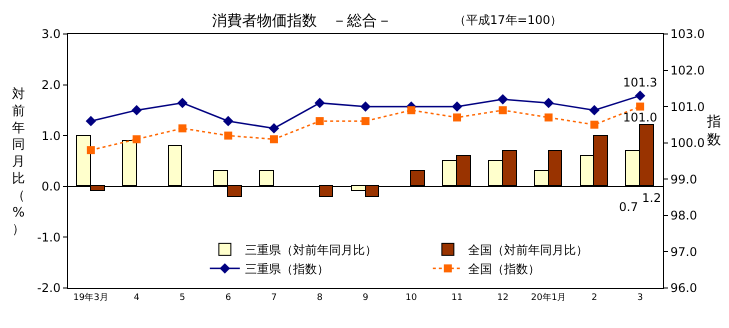 Image resolution: width=729 pixels, height=328 pixels. I want to click on y-tick-label: 0.0, so click(51, 187).